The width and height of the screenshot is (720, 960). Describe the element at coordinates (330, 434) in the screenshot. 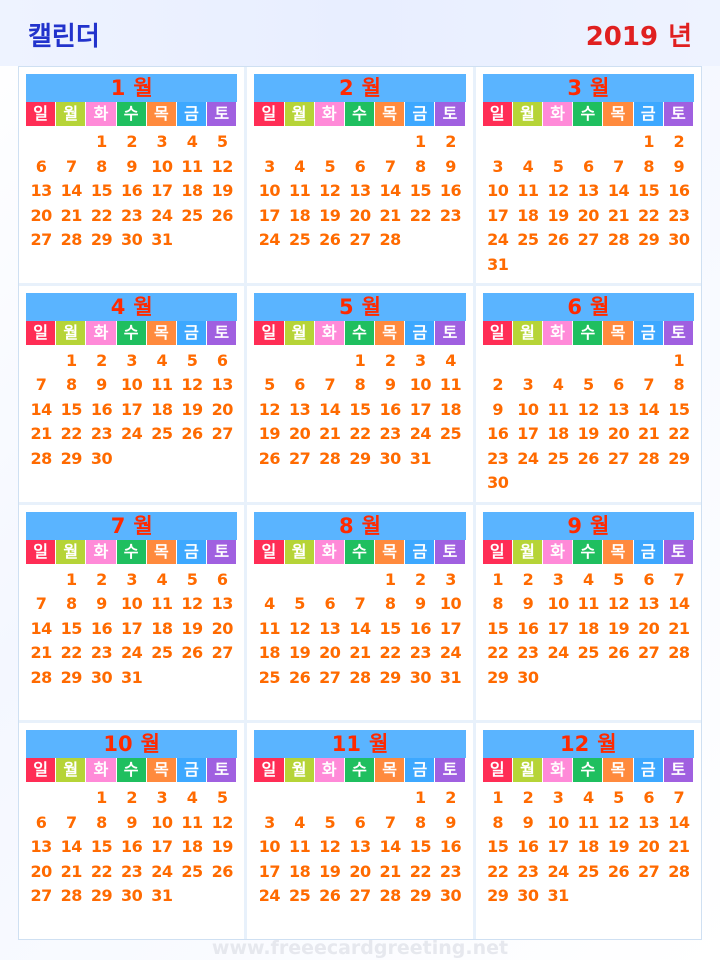

I see `day-number: 21` at that location.